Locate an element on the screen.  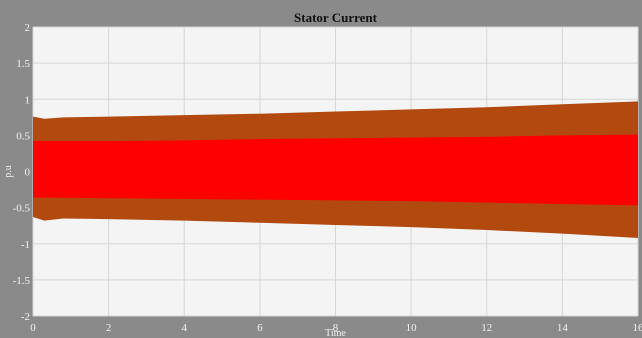
y-tick-label: 0.5 is located at coordinates (23, 136).